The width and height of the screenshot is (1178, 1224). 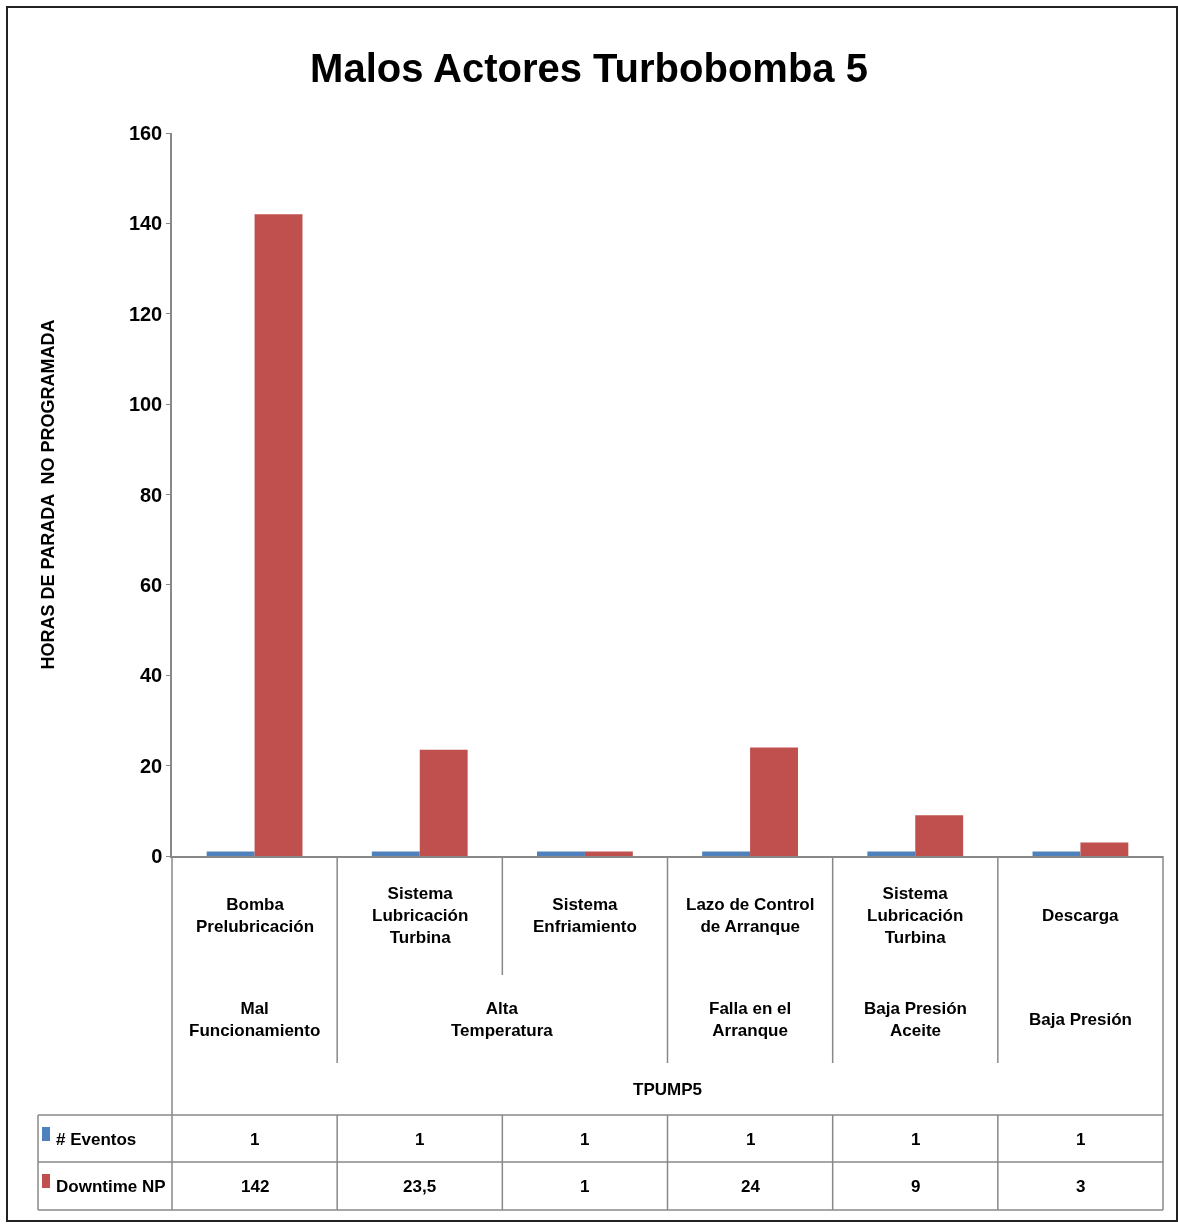 I want to click on legend-label: # Eventos, so click(x=96, y=1139).